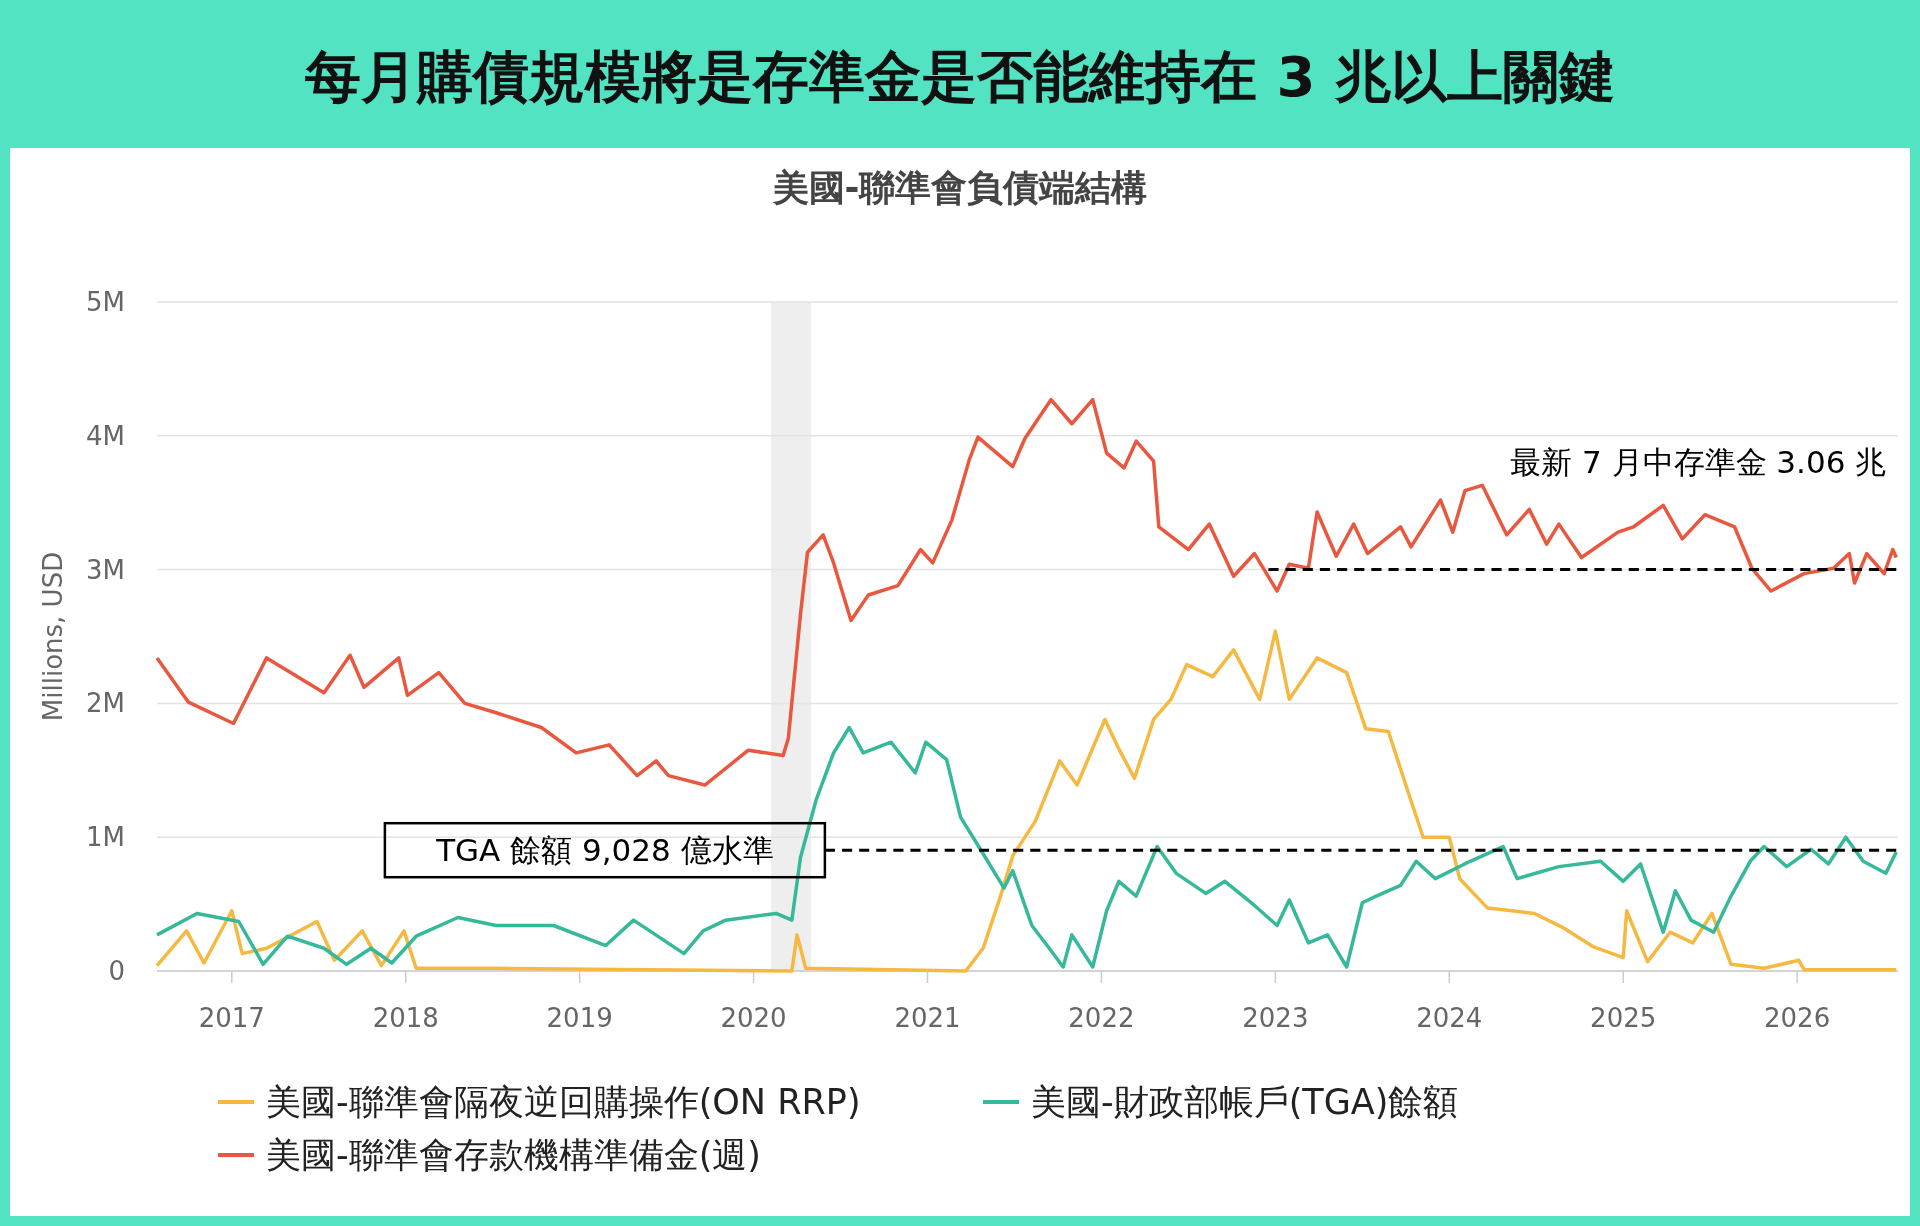 Image resolution: width=1920 pixels, height=1226 pixels. I want to click on annotation: TGA 餘額 9,028 億水準, so click(604, 850).